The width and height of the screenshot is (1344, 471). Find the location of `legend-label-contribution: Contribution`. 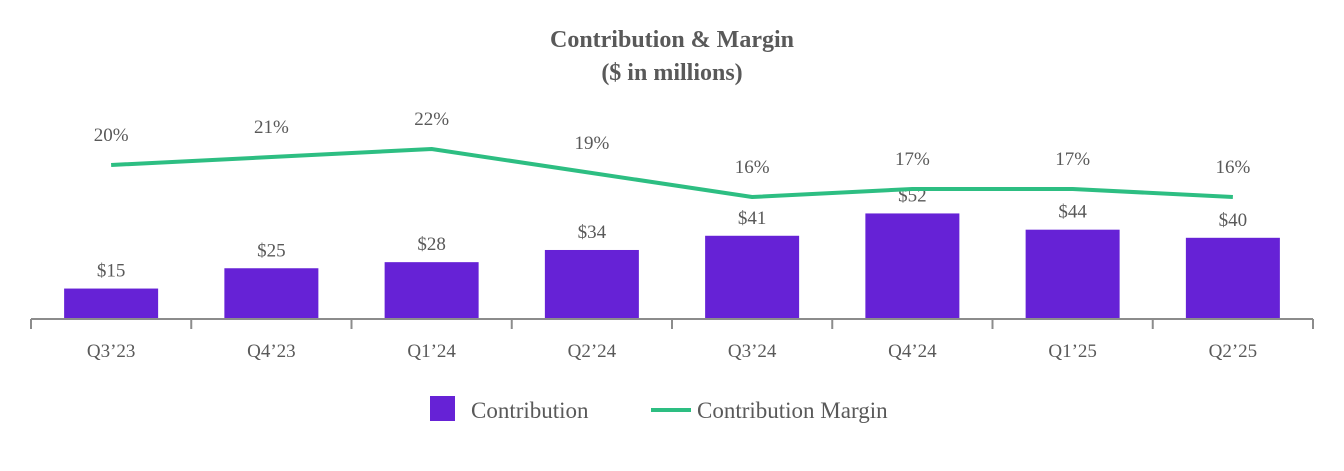

legend-label-contribution: Contribution is located at coordinates (530, 410).